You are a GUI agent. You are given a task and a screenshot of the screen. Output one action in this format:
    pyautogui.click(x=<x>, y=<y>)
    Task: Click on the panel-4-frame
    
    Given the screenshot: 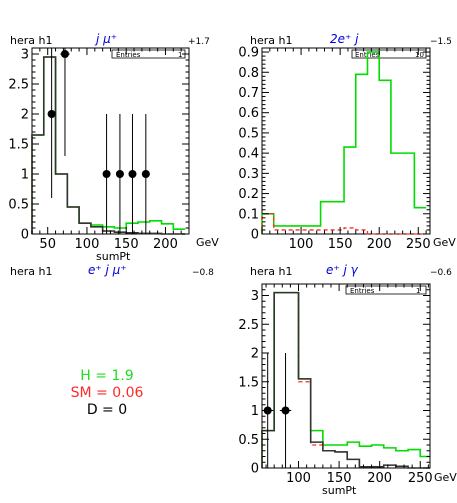 What is the action you would take?
    pyautogui.click(x=346, y=376)
    